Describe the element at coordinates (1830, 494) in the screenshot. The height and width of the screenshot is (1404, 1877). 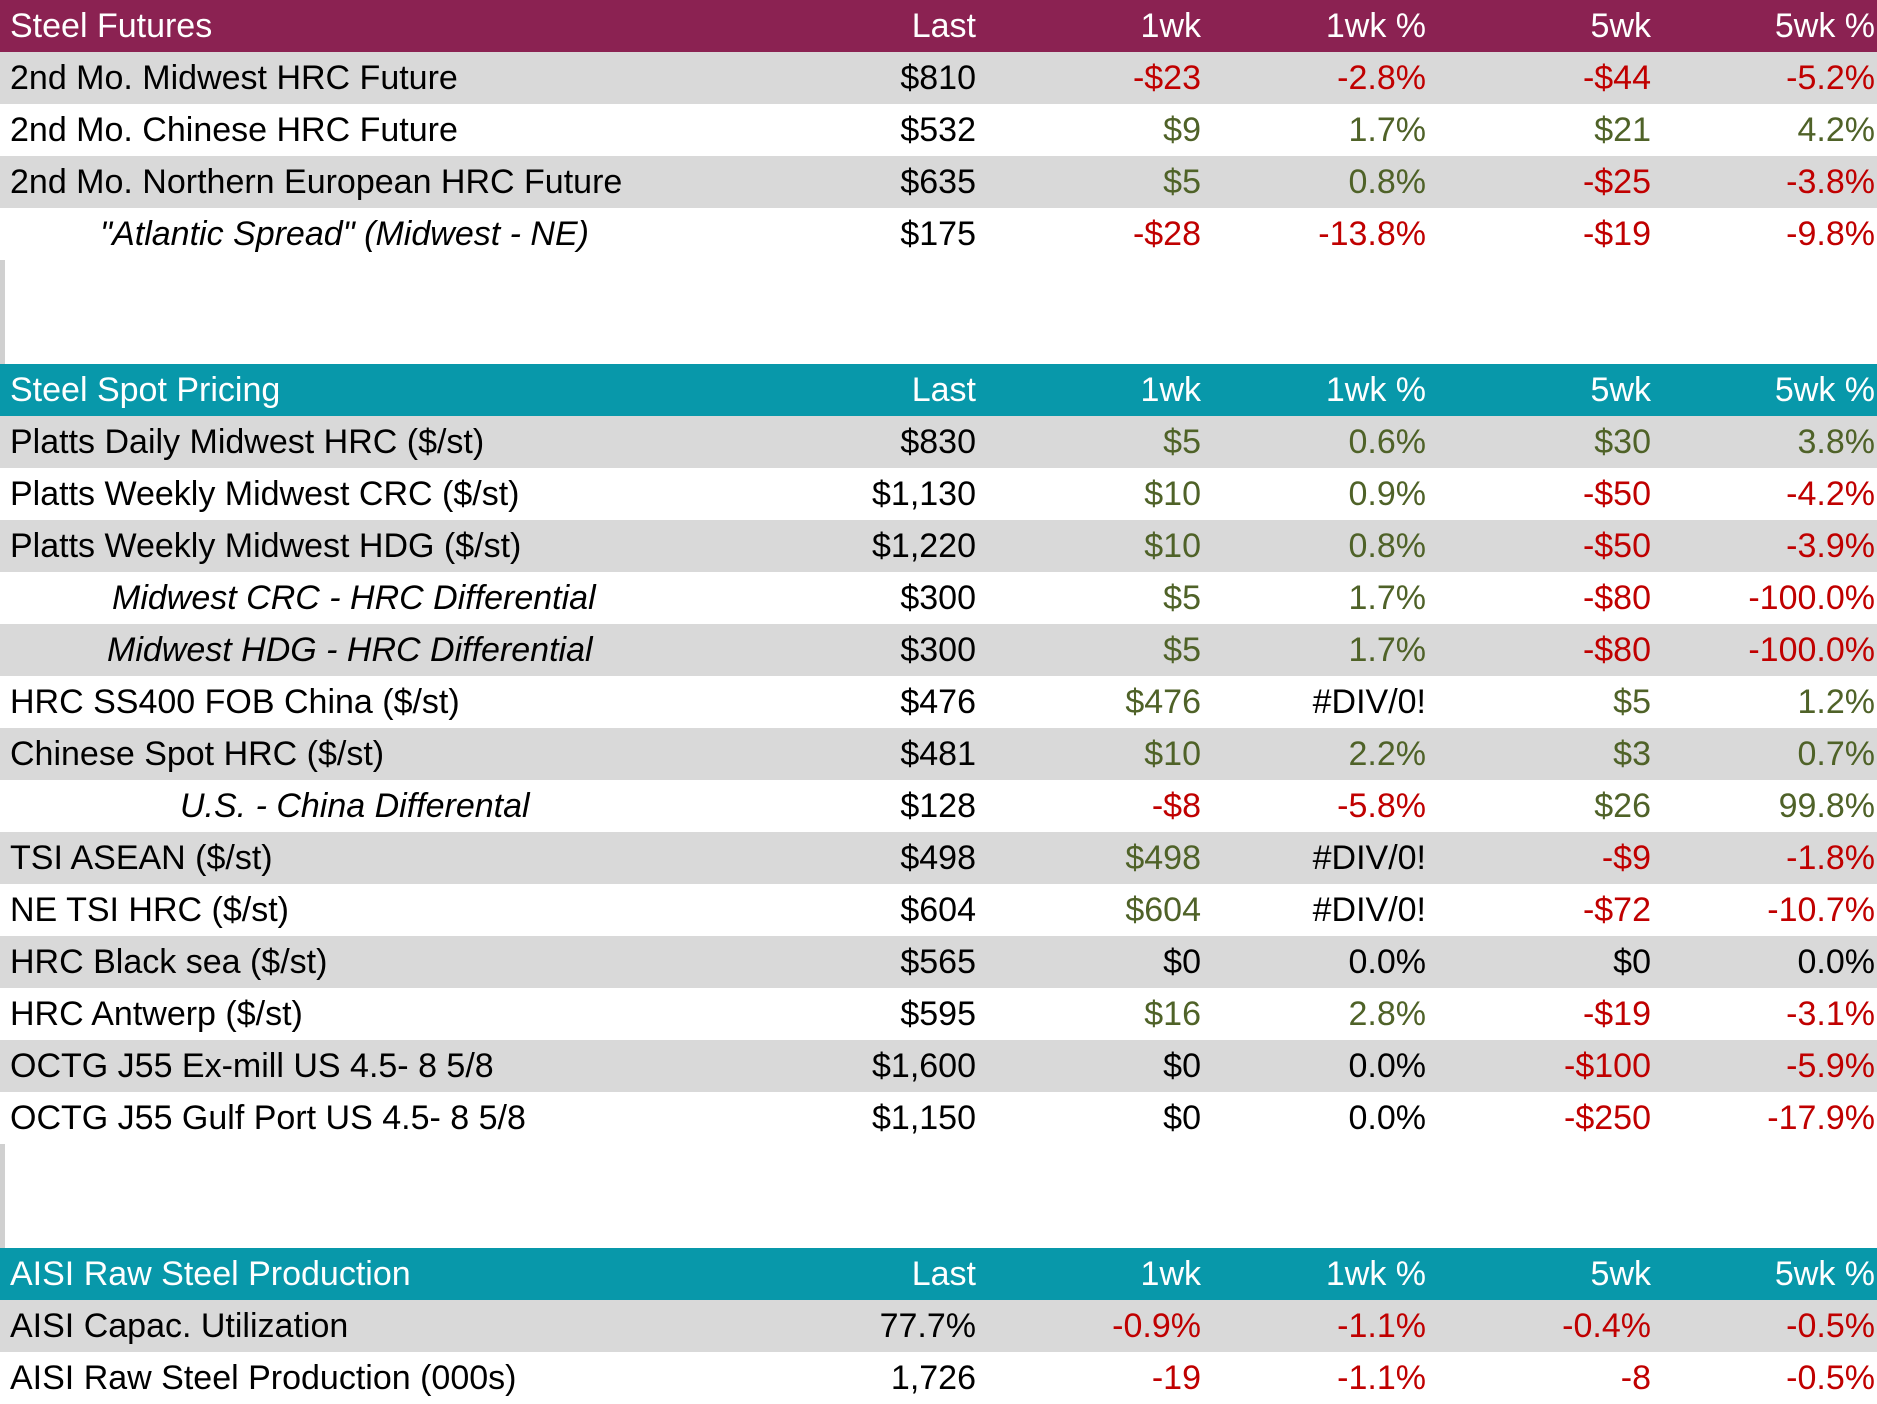
I see `cell-5wk-pct: -4.2%` at that location.